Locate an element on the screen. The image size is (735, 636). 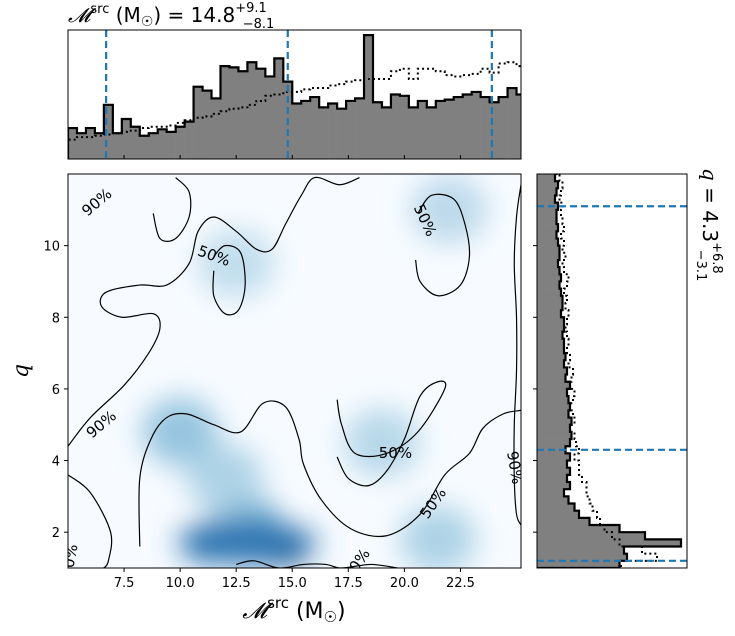
xlabel-unit-close: ) is located at coordinates (341, 611).